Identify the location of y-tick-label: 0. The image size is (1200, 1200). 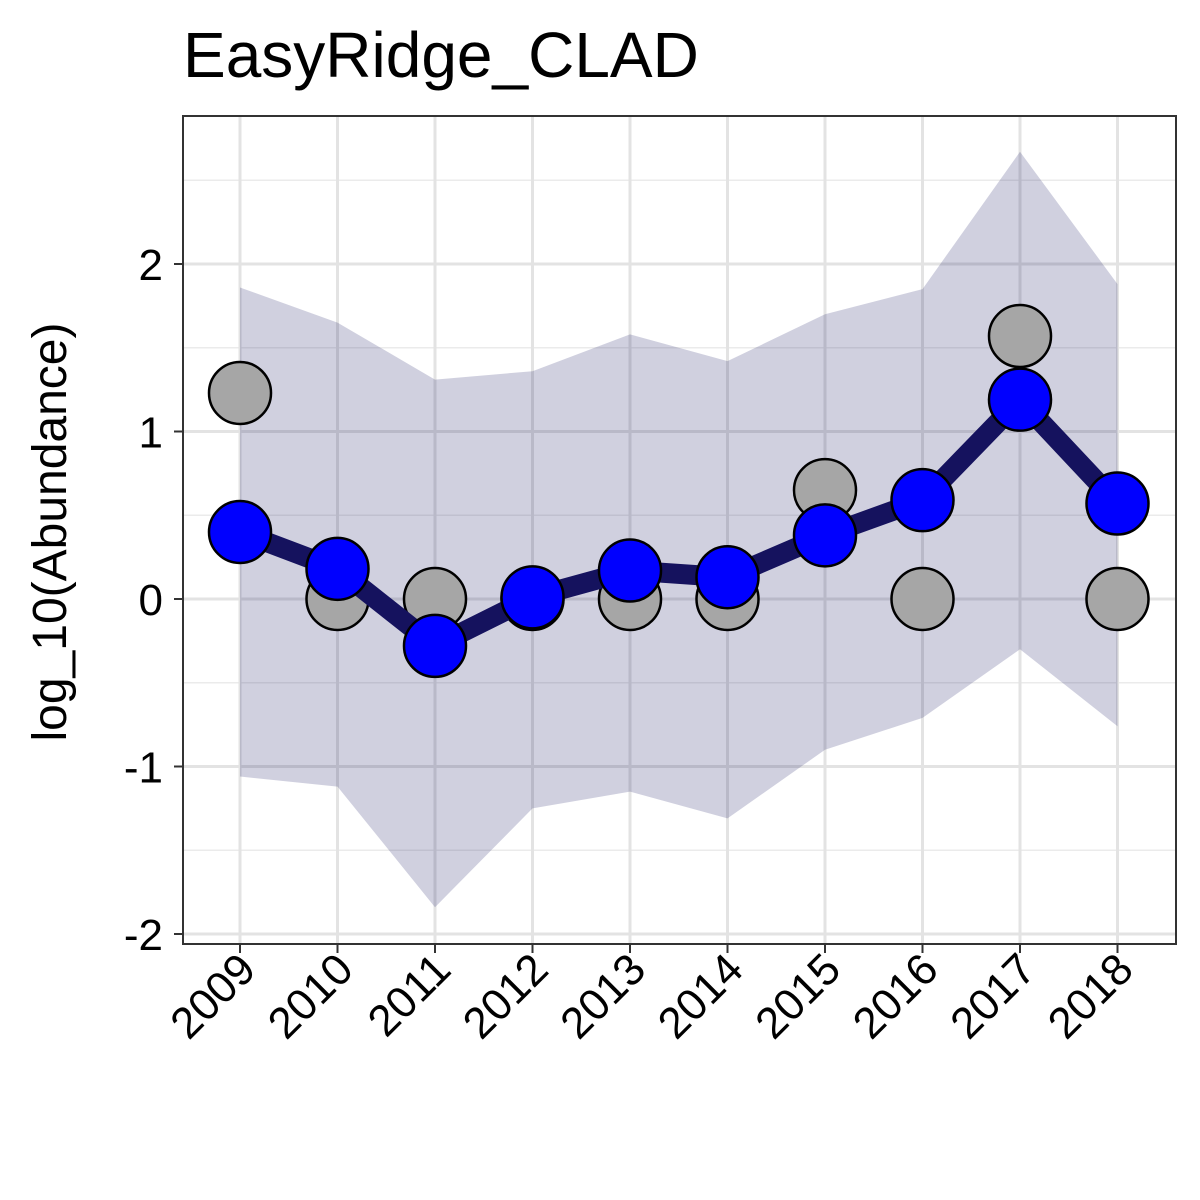
(151, 600).